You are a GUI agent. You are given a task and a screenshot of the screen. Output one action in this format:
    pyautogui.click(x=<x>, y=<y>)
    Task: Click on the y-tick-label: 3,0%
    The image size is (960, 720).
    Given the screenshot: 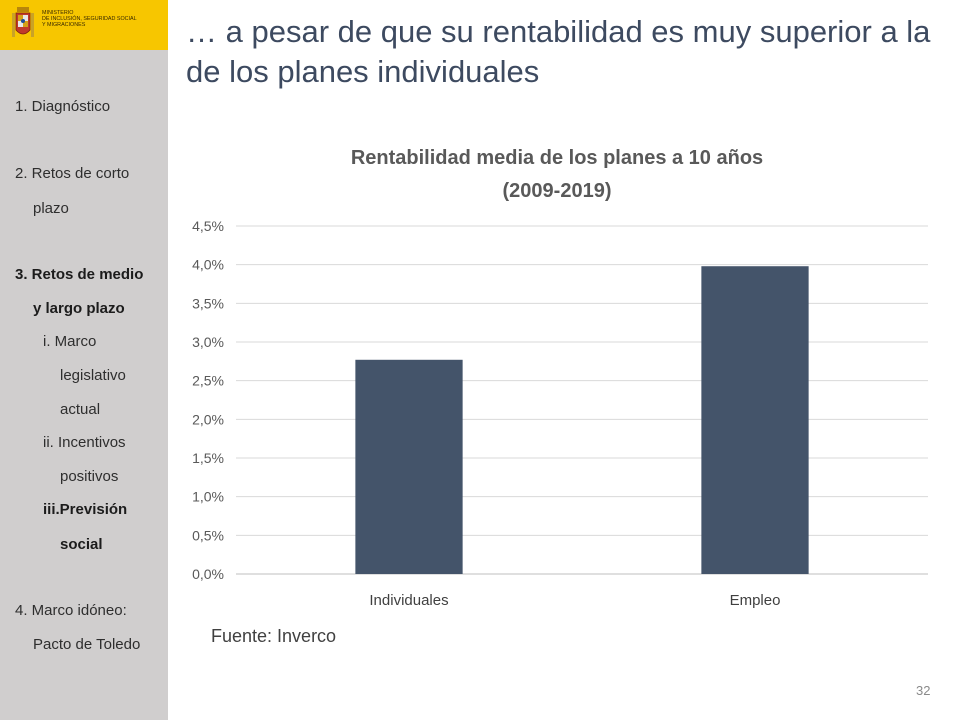 What is the action you would take?
    pyautogui.click(x=208, y=342)
    